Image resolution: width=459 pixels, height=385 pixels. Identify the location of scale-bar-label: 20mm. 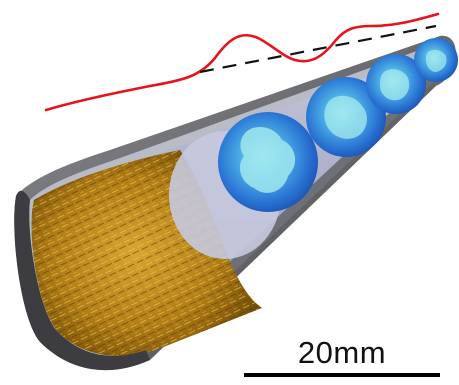
(342, 352).